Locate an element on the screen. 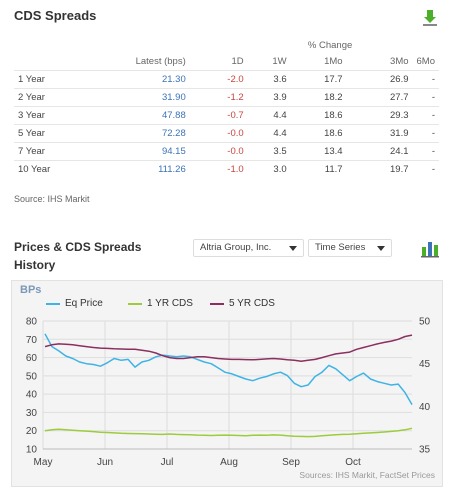  change-1d-cell: -0.7 is located at coordinates (218, 115).